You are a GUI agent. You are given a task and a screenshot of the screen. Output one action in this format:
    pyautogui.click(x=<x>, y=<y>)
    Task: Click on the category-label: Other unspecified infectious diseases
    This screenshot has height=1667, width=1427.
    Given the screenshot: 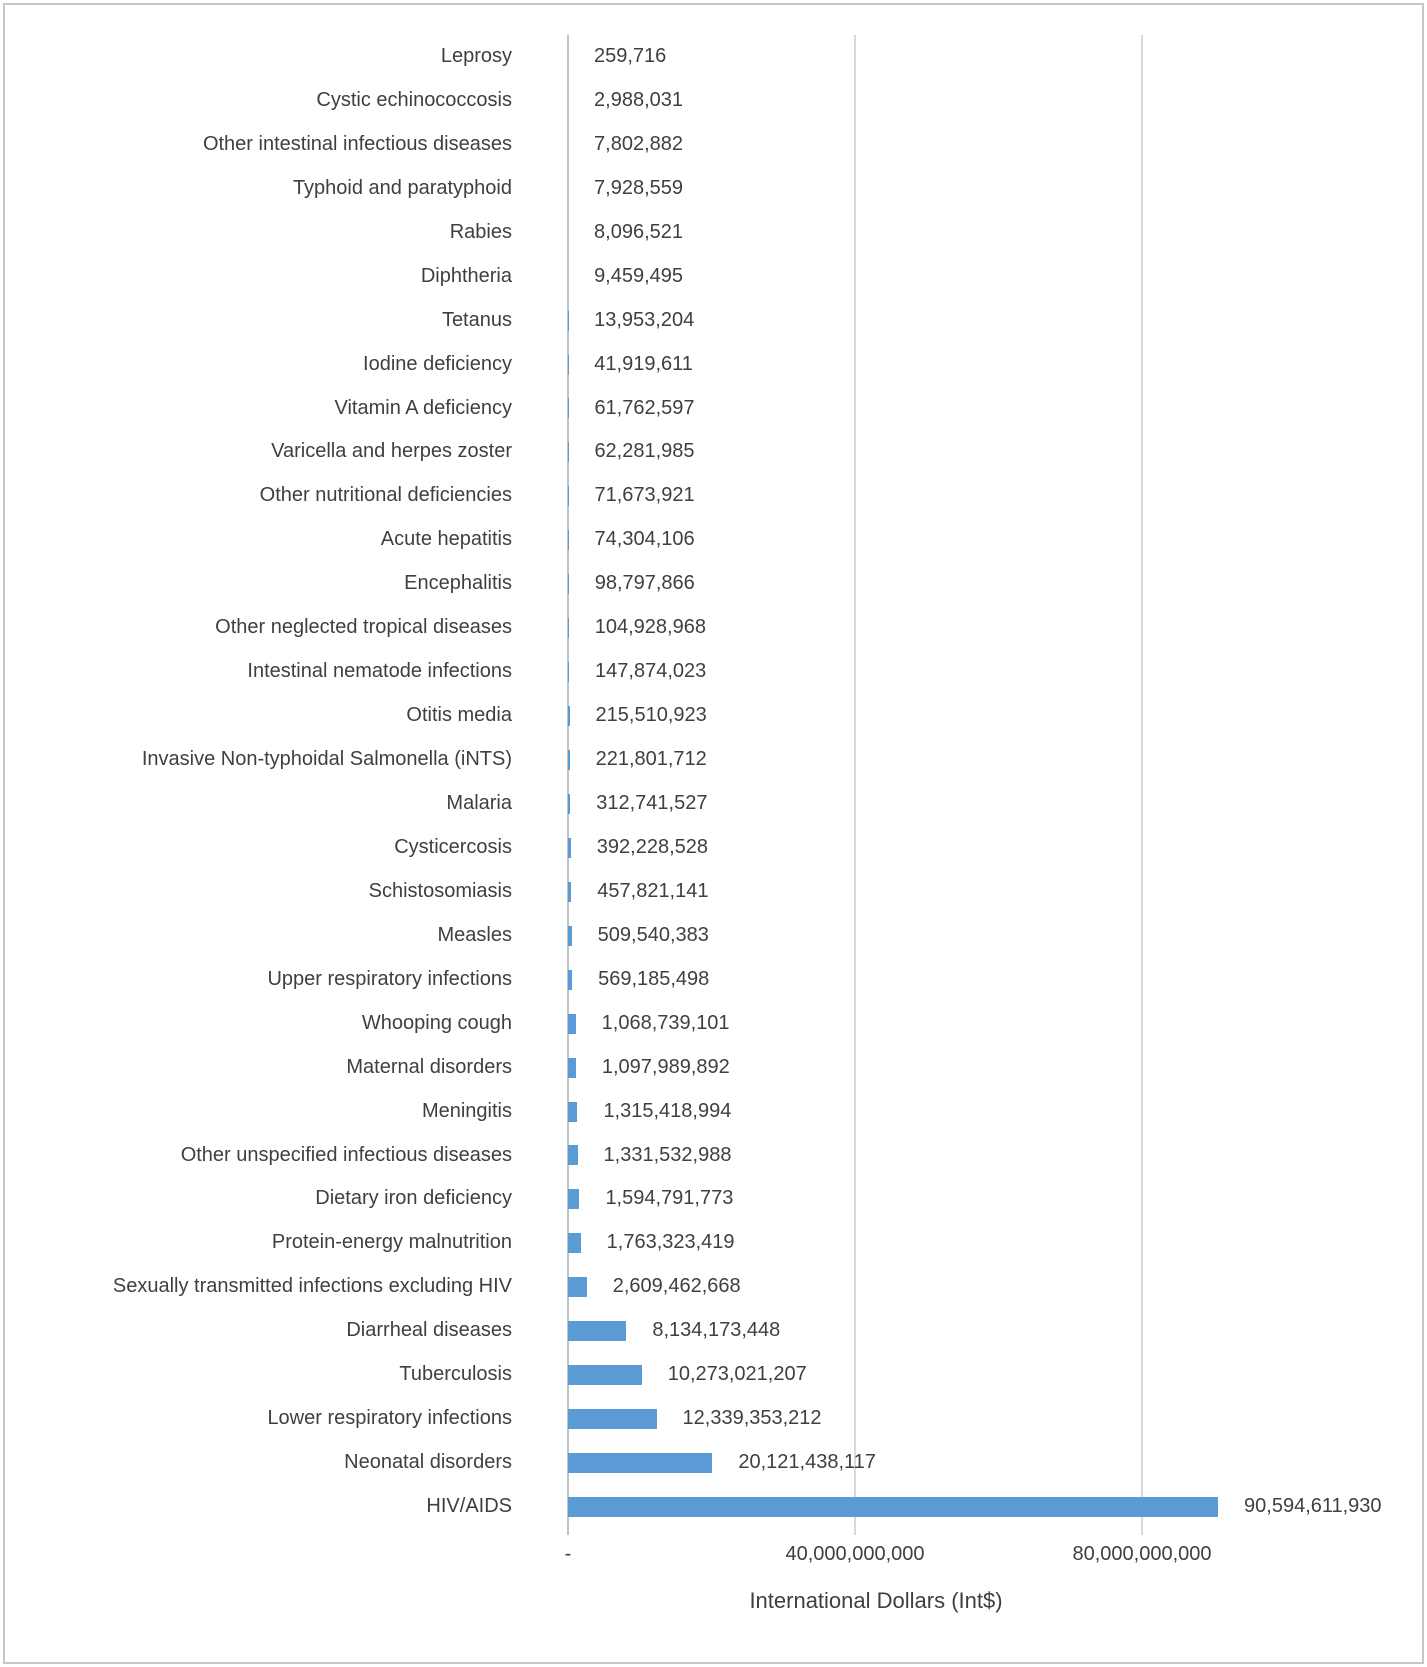 What is the action you would take?
    pyautogui.click(x=346, y=1154)
    